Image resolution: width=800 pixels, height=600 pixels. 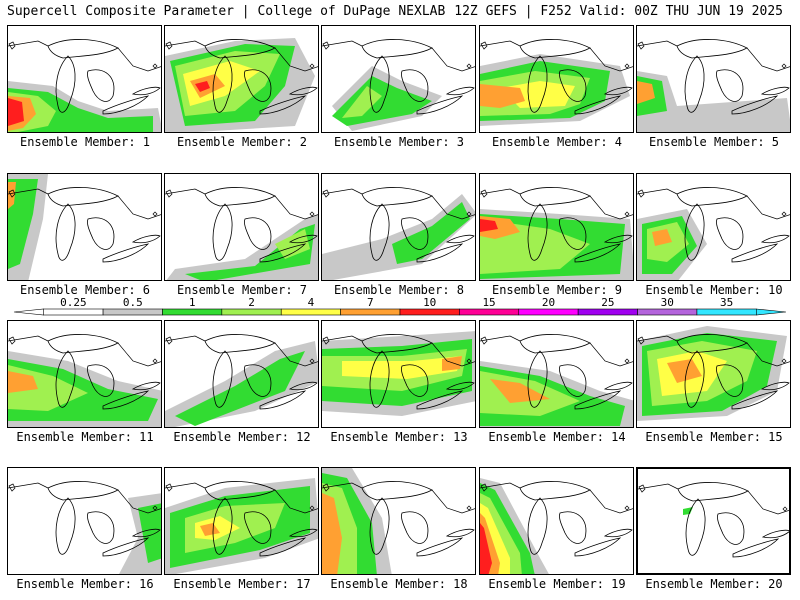 What do you see at coordinates (242, 290) in the screenshot?
I see `panel-label-7: Ensemble Member: 7` at bounding box center [242, 290].